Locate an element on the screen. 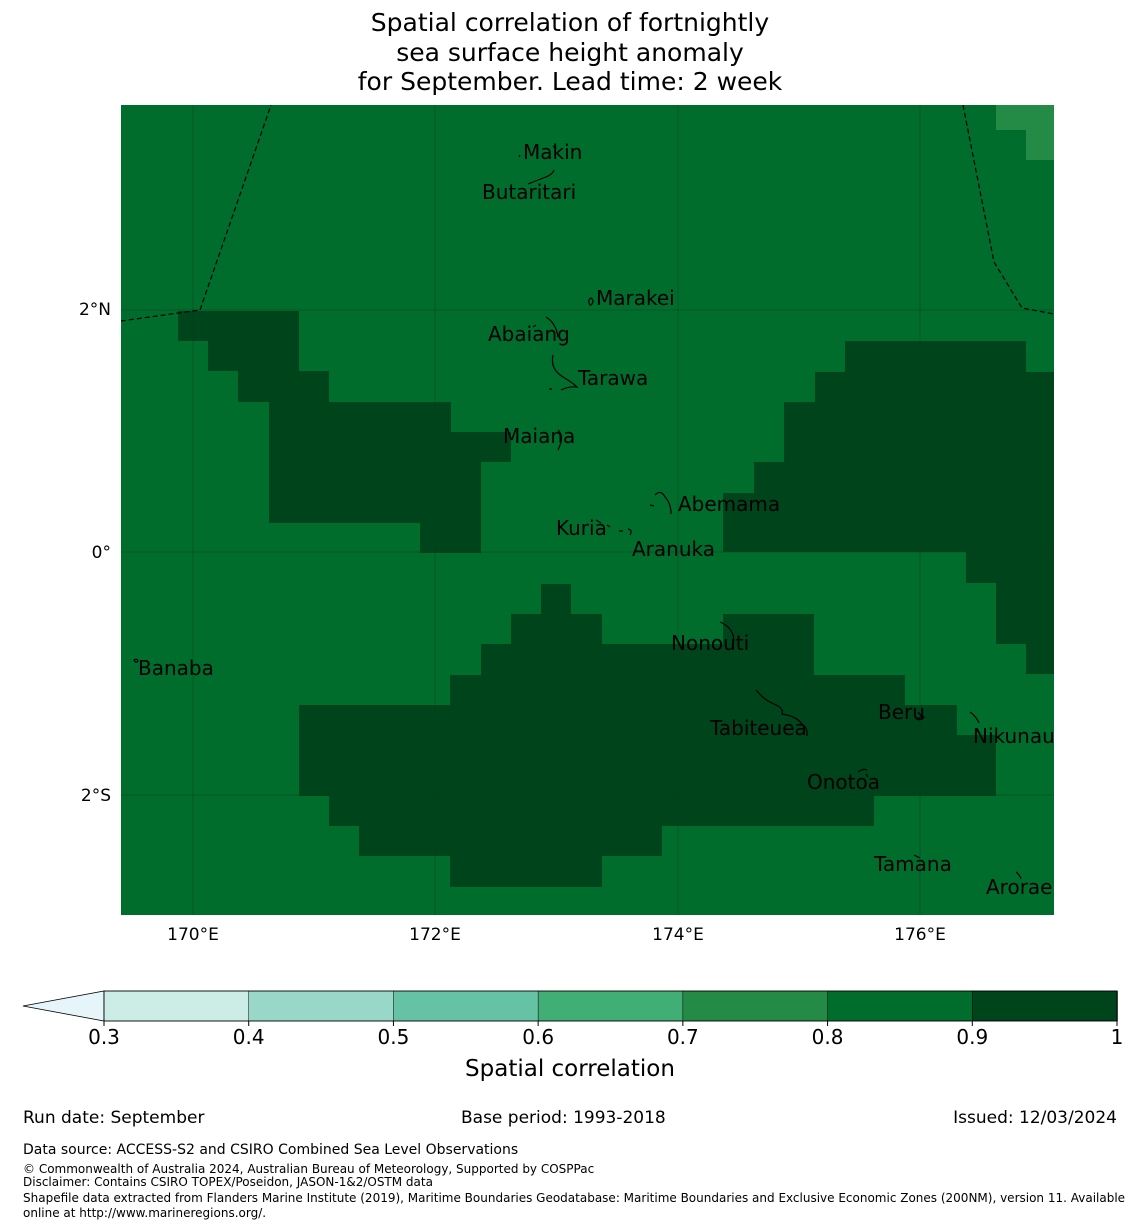 The height and width of the screenshot is (1230, 1140). island-label-nonouti: Nonouti is located at coordinates (710, 643).